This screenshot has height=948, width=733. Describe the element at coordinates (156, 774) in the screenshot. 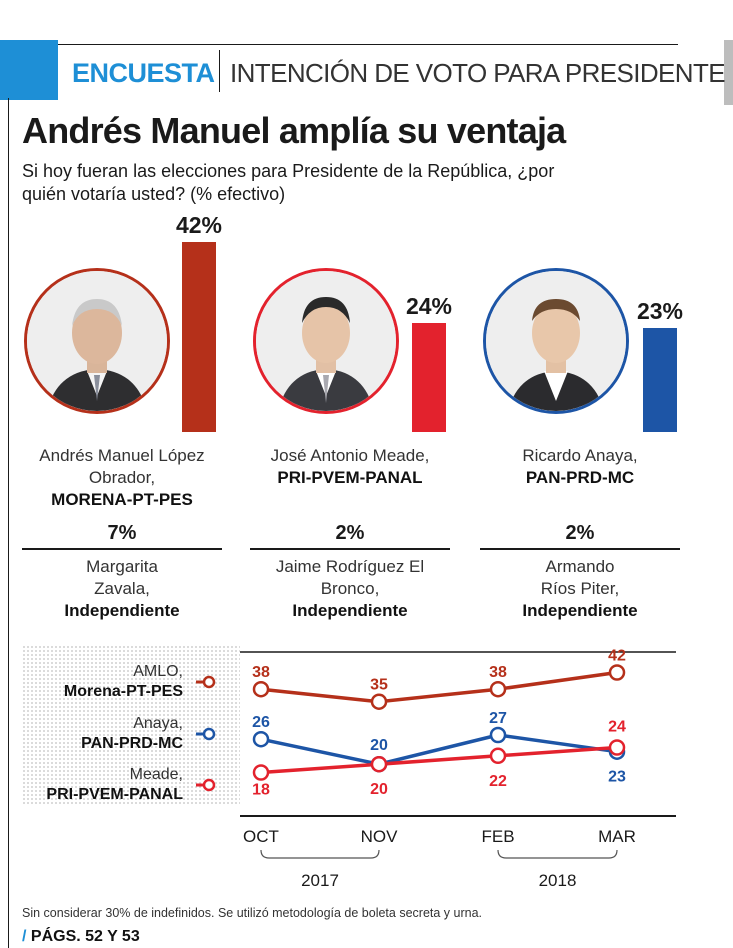

I see `legend-name: Meade,` at that location.